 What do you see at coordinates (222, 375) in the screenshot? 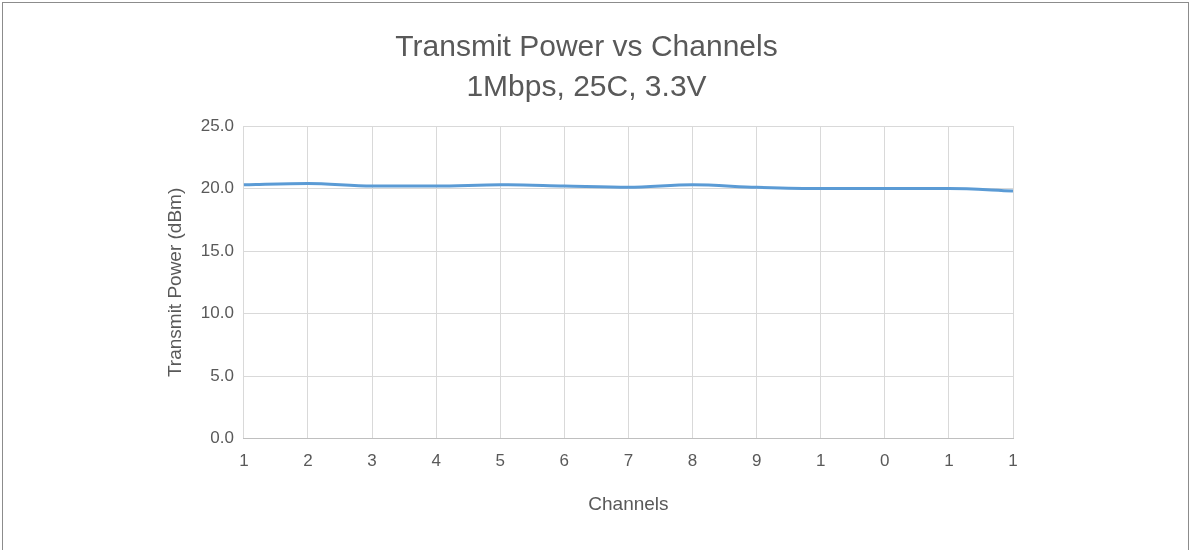
I see `y-tick-label: 5.0` at bounding box center [222, 375].